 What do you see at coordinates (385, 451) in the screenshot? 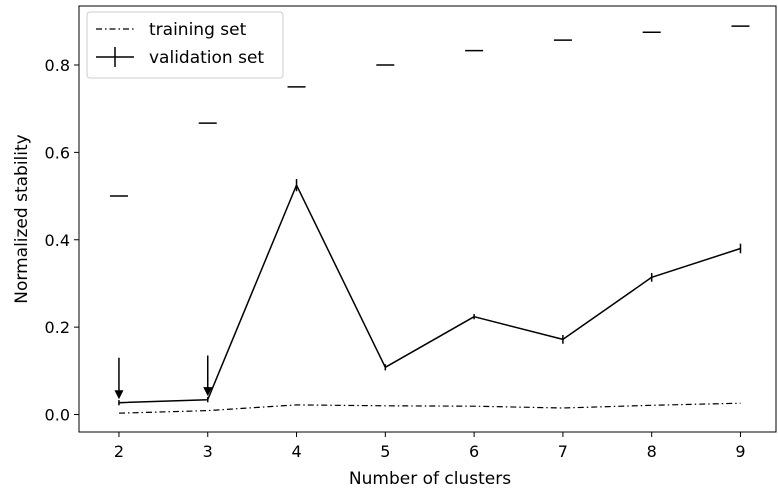
I see `x-tick-label: 5` at bounding box center [385, 451].